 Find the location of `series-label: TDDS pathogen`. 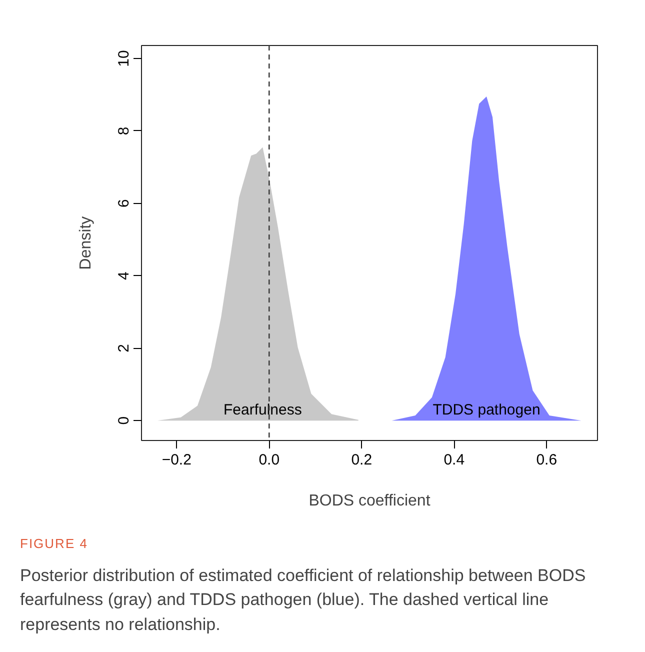

series-label: TDDS pathogen is located at coordinates (486, 410).